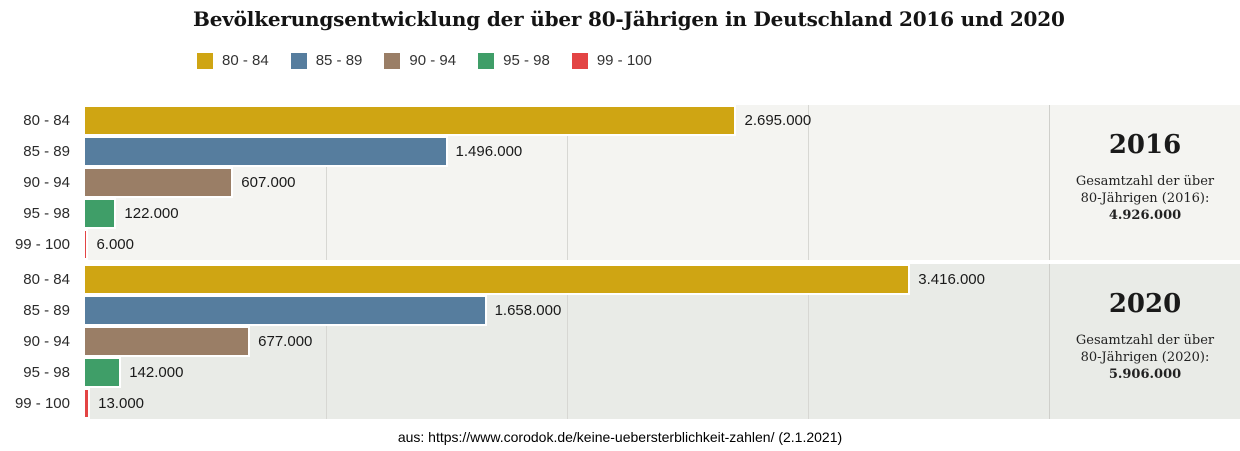  Describe the element at coordinates (951, 279) in the screenshot. I see `bar-value-label: 3.416.000` at that location.